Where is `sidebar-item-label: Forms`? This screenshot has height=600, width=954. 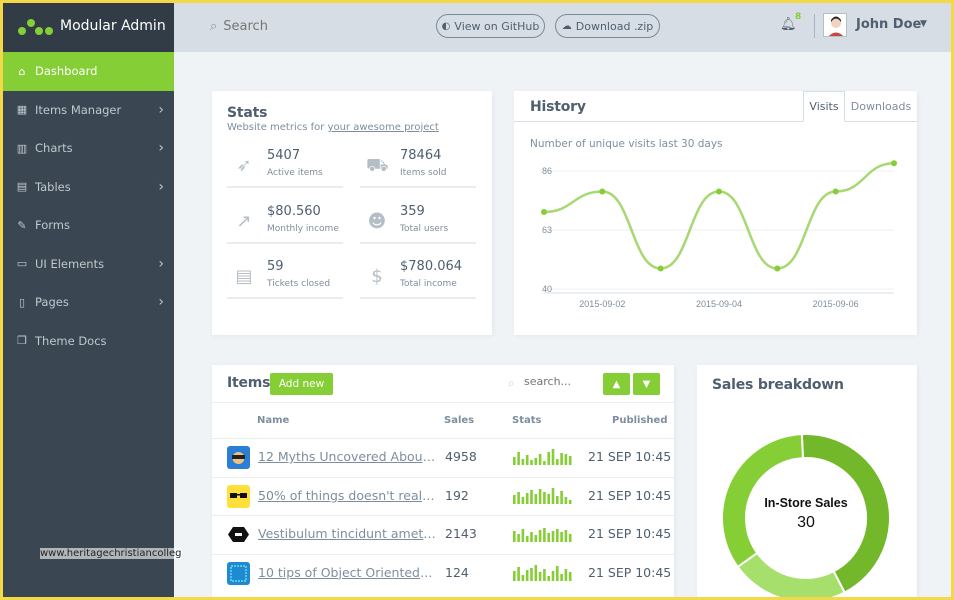 sidebar-item-label: Forms is located at coordinates (52, 225).